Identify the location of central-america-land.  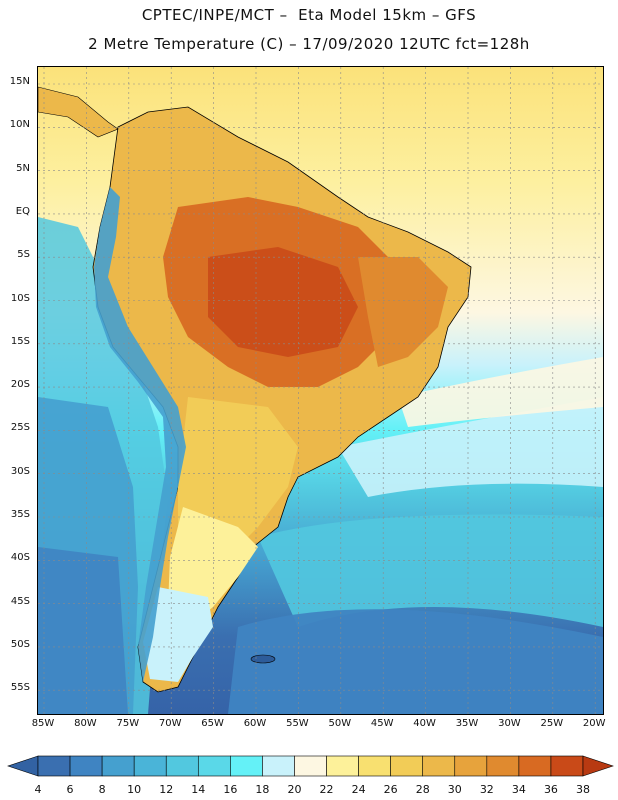
(78, 112).